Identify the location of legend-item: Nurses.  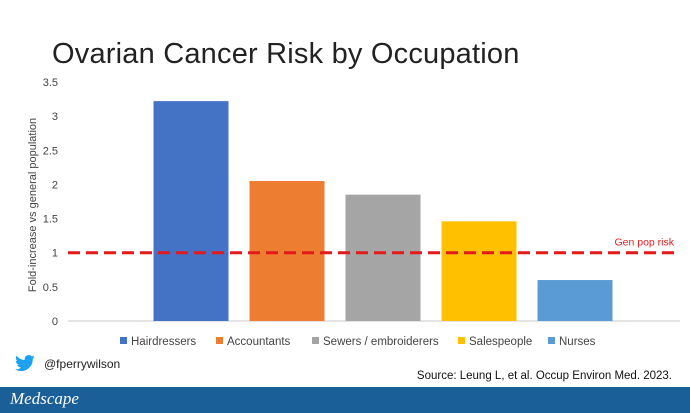
(572, 342).